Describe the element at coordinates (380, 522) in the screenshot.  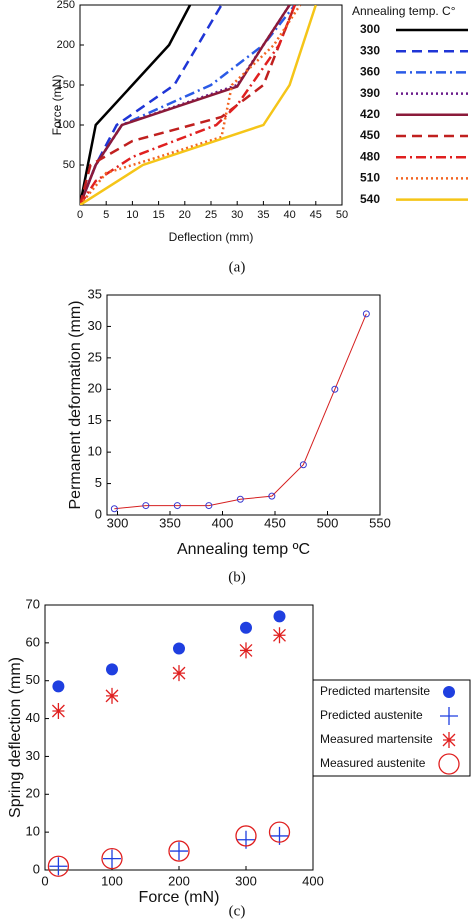
I see `x-tick-label: 550` at that location.